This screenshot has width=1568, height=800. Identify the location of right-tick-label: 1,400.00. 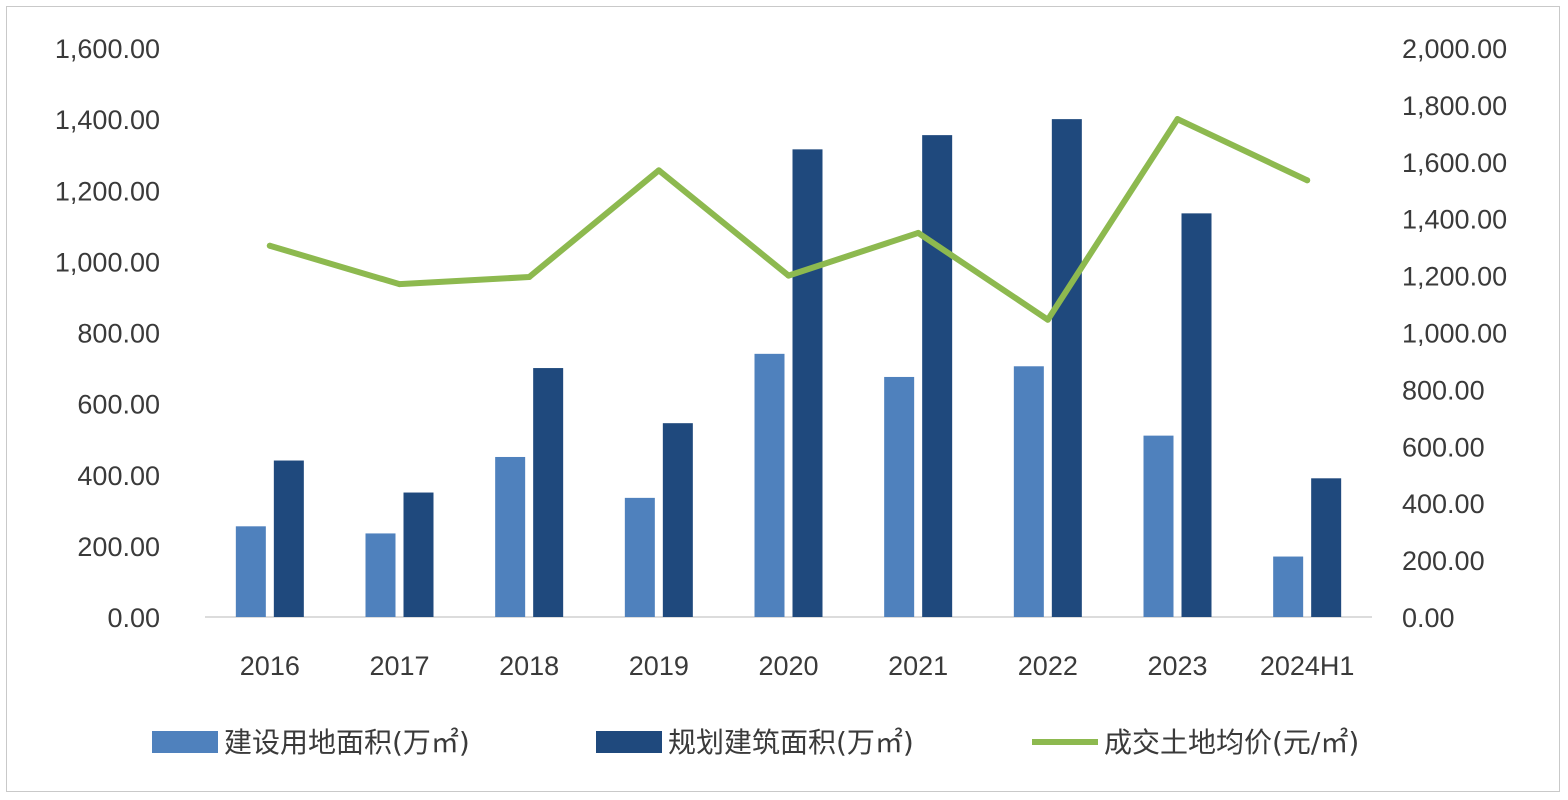
(1454, 220).